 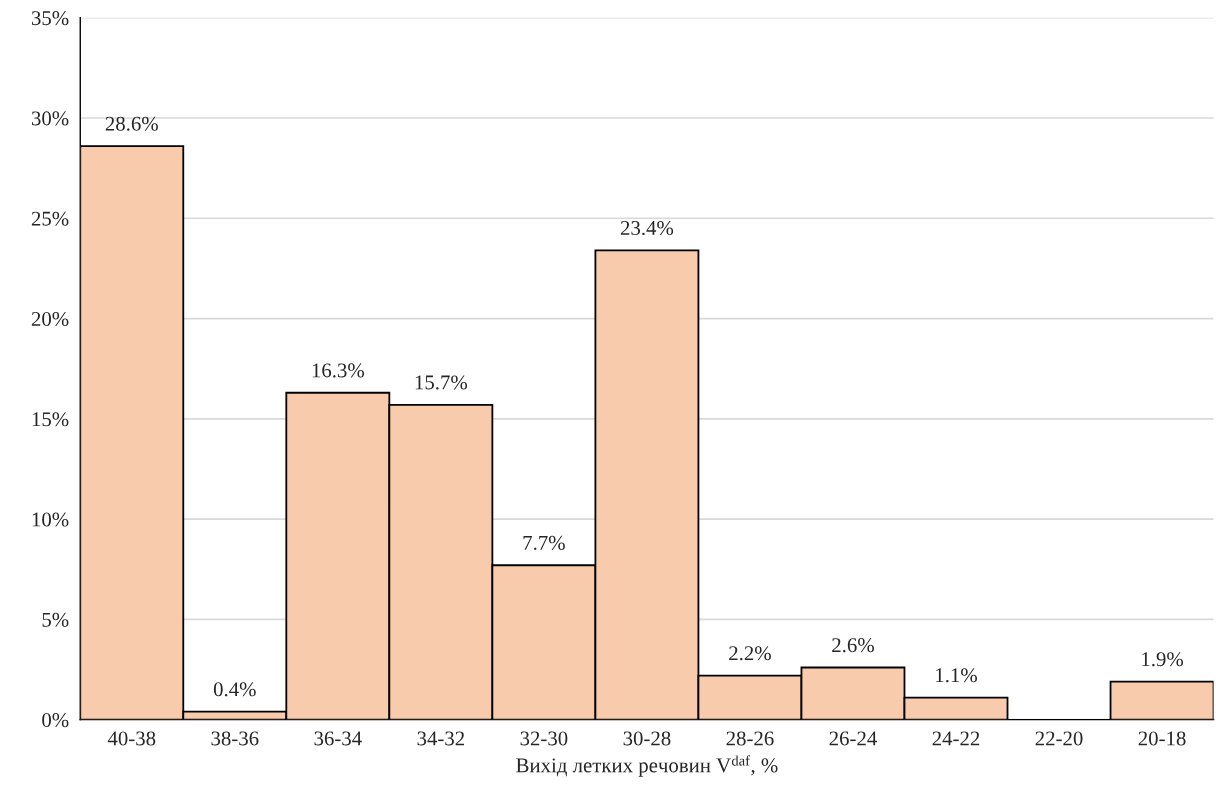 What do you see at coordinates (647, 766) in the screenshot?
I see `x-axis-title: Вихід летких речовин V$^{daf}$, %` at bounding box center [647, 766].